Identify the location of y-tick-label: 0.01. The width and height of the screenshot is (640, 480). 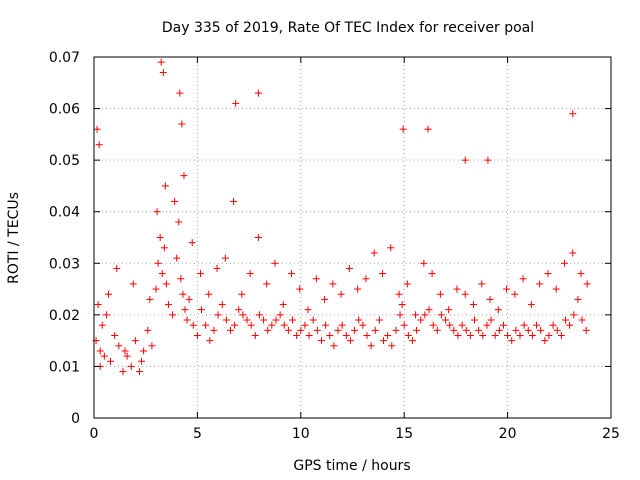
(64, 367).